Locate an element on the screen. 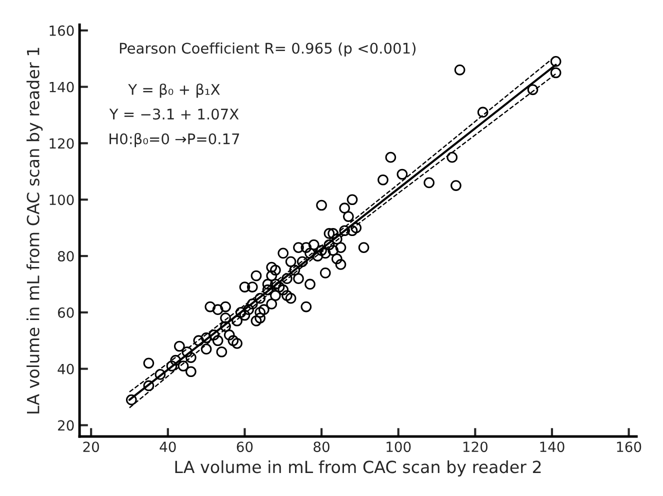  x-tick-label: 100 is located at coordinates (398, 447).